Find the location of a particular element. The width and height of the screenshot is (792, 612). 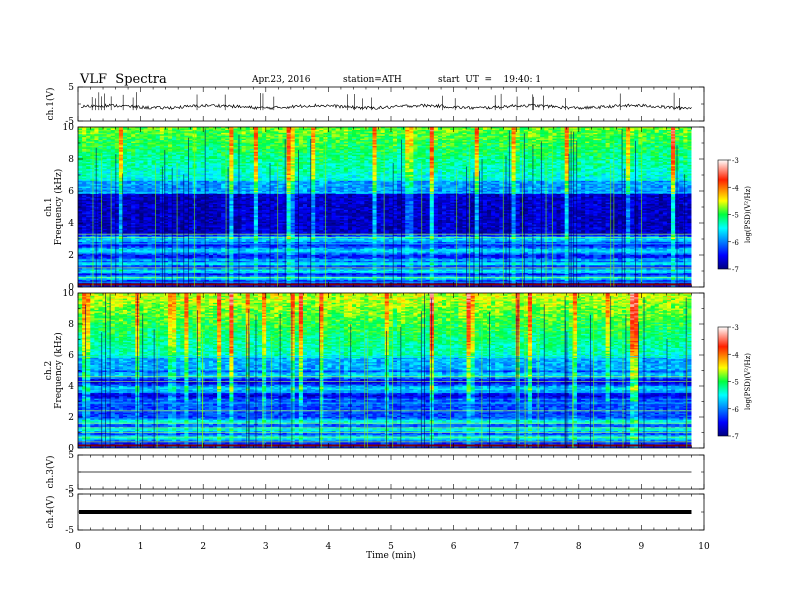

plot-title: VLF Spectra is located at coordinates (123, 79).